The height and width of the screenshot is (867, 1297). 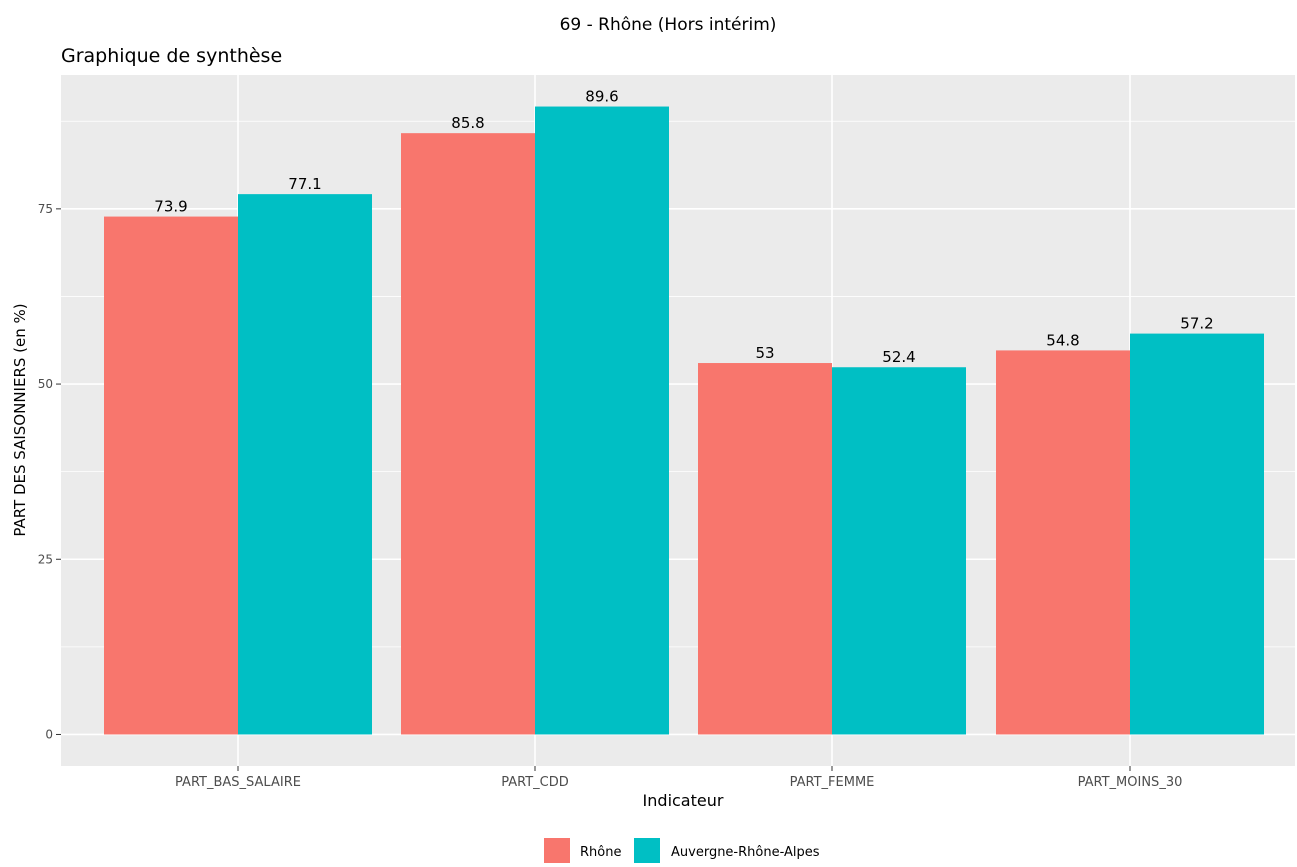 I want to click on y-tick-label: 75, so click(x=45, y=209).